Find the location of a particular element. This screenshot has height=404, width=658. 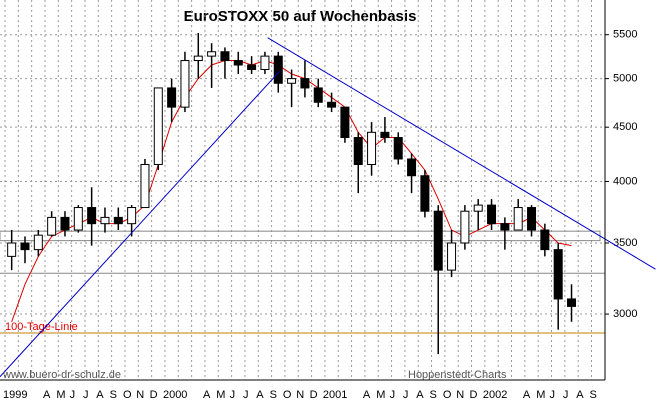

band is located at coordinates (300, 236).